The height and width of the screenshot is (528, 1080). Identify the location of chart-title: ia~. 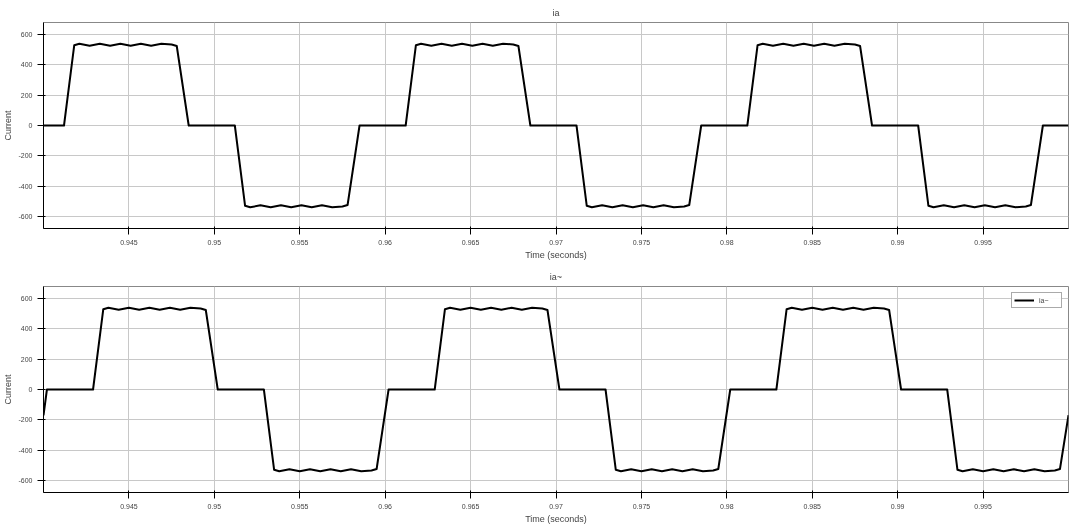
(556, 276).